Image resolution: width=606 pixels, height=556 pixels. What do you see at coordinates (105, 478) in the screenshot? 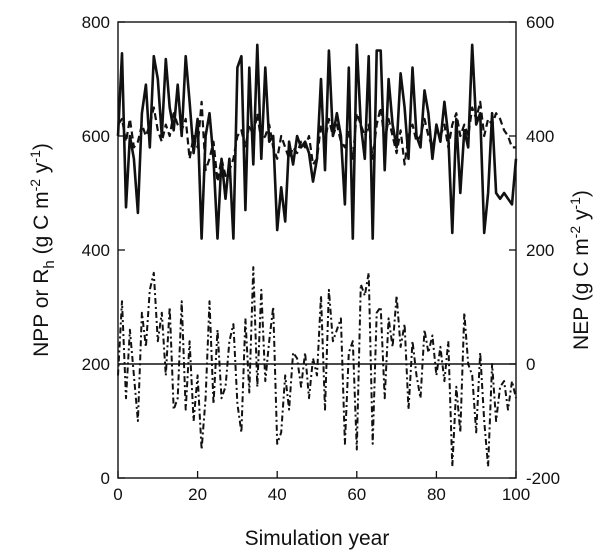
I see `y-left-tick-label: 0` at bounding box center [105, 478].